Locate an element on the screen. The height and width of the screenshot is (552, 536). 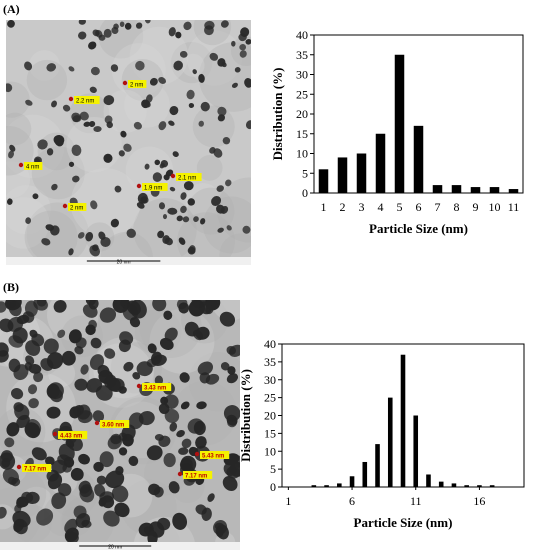
measurement-label-text: 1.9 nm is located at coordinates (153, 188).